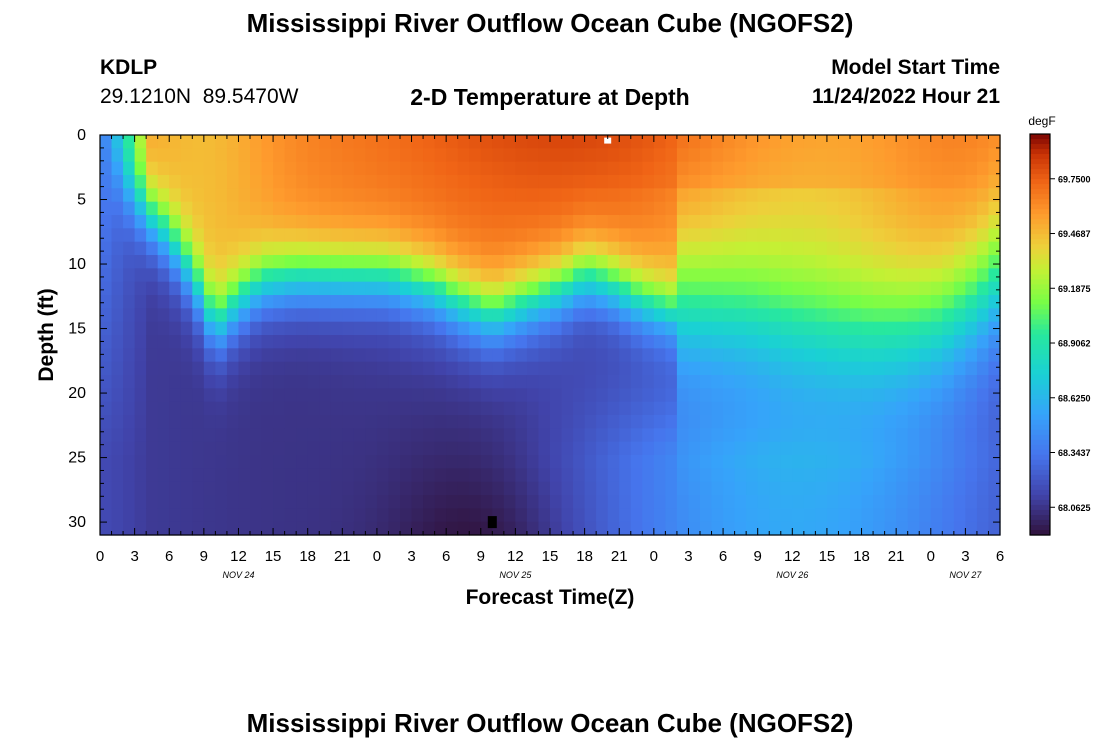 The width and height of the screenshot is (1100, 750). What do you see at coordinates (129, 67) in the screenshot?
I see `station-id: KDLP` at bounding box center [129, 67].